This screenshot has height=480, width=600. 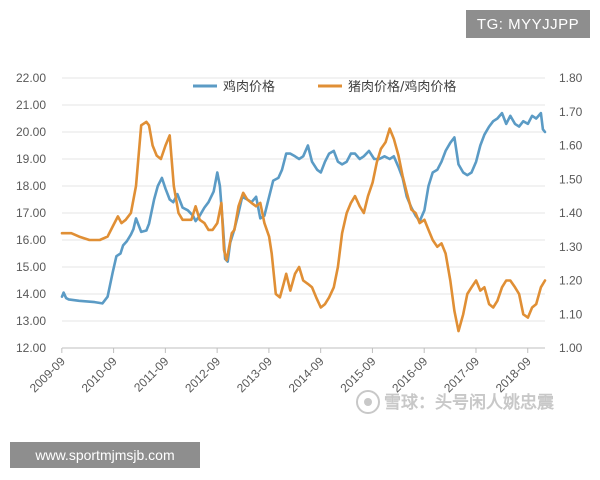 I want to click on axes, so click(x=303, y=350).